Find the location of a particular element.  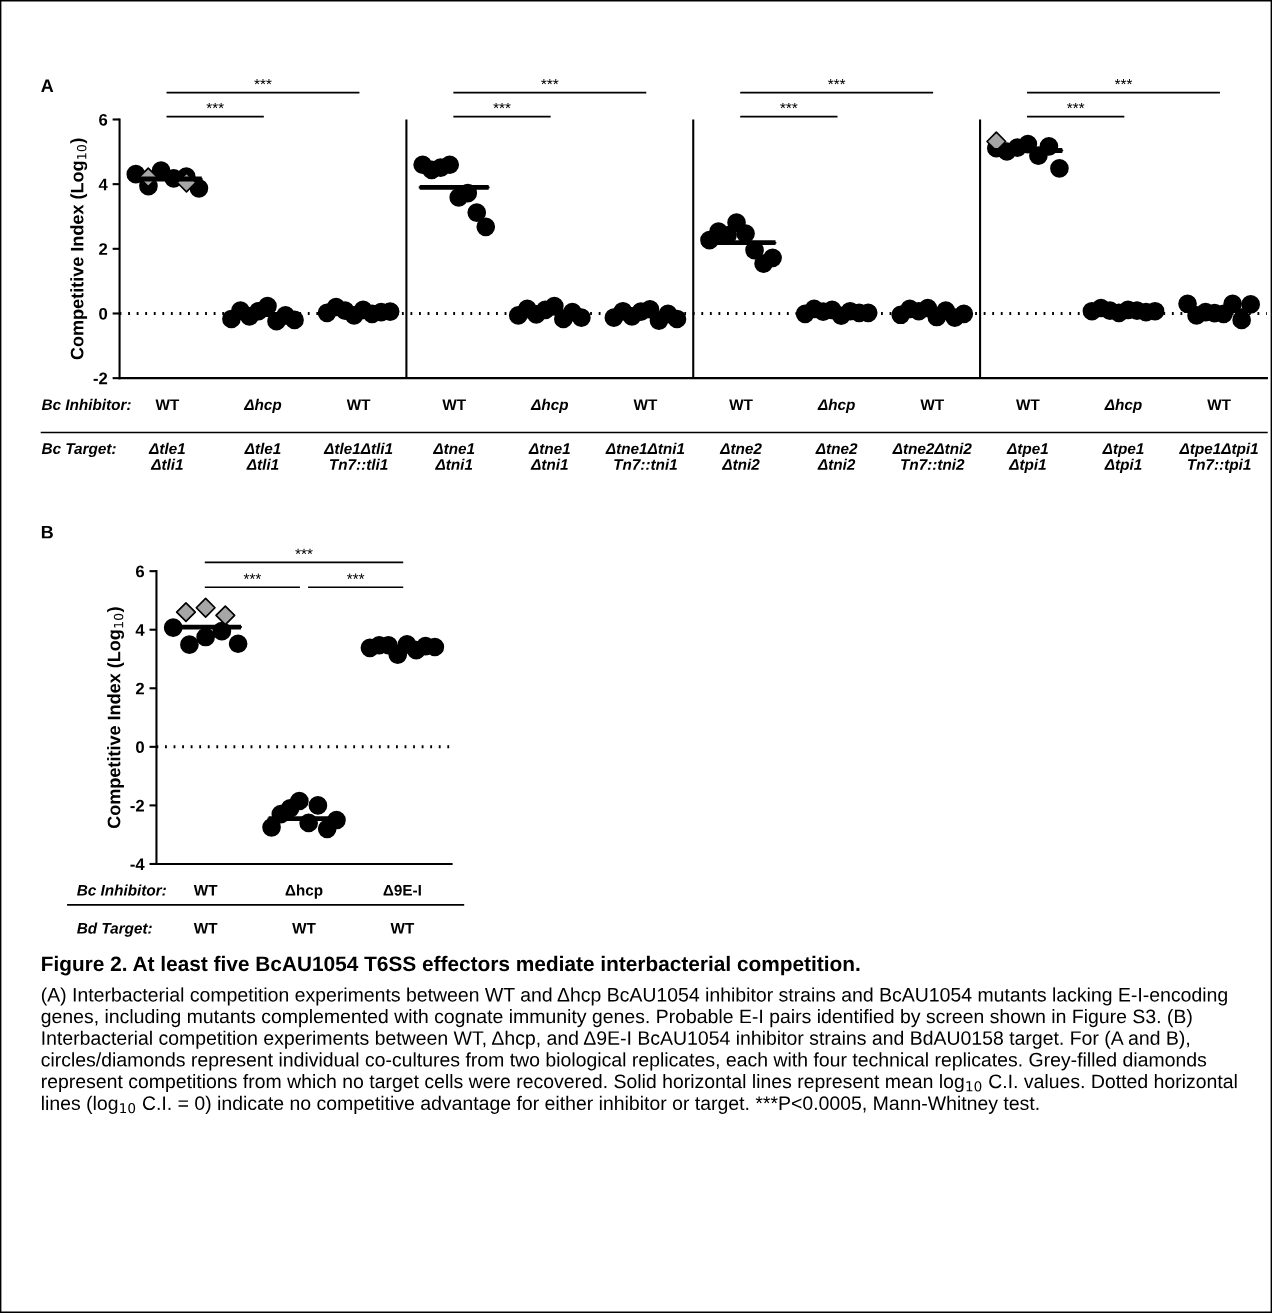

y-tick-label: -4 is located at coordinates (137, 864).